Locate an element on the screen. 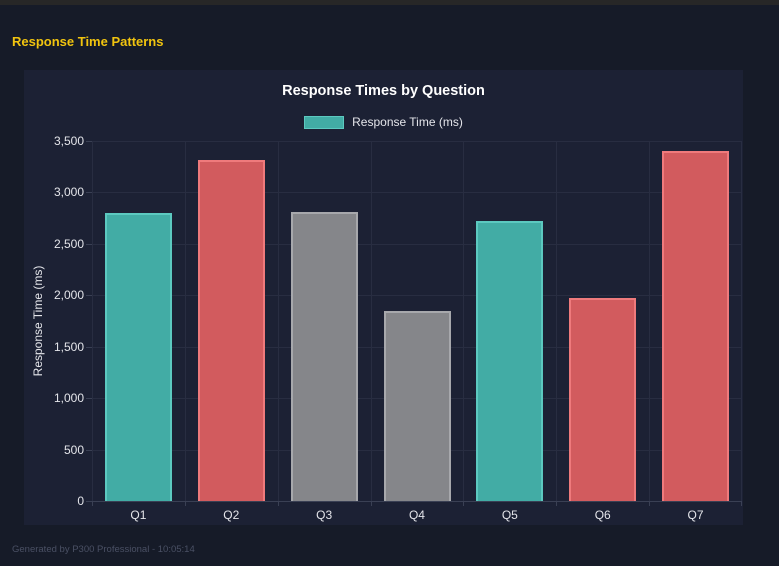 The image size is (779, 566). bar-q7 is located at coordinates (696, 326).